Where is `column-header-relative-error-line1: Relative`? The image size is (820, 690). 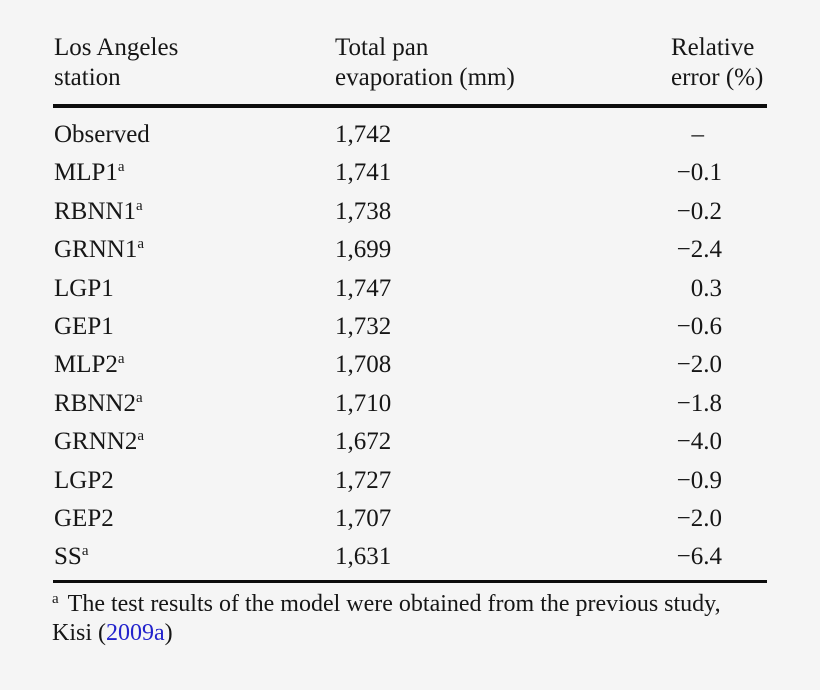
column-header-relative-error-line1: Relative is located at coordinates (713, 47).